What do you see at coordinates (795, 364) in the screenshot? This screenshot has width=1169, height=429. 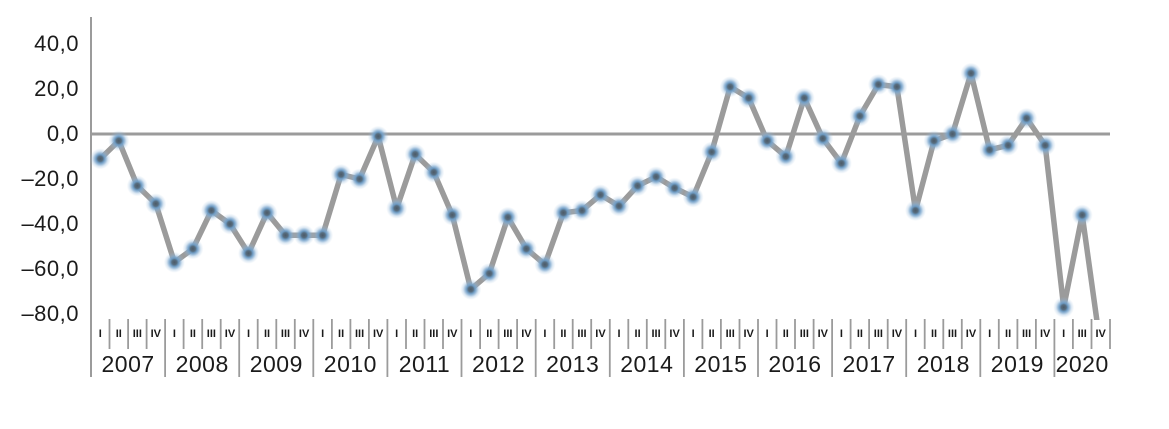 I see `year-label: 2016` at bounding box center [795, 364].